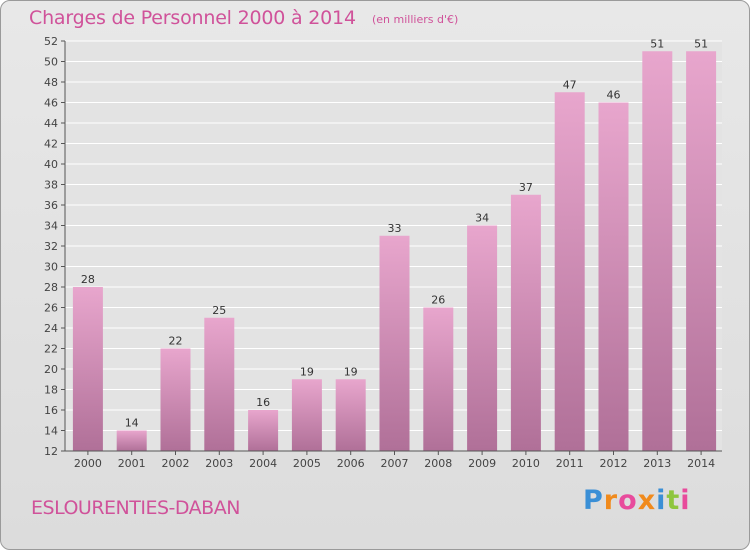 The height and width of the screenshot is (550, 750). What do you see at coordinates (131, 440) in the screenshot?
I see `bar-2001` at bounding box center [131, 440].